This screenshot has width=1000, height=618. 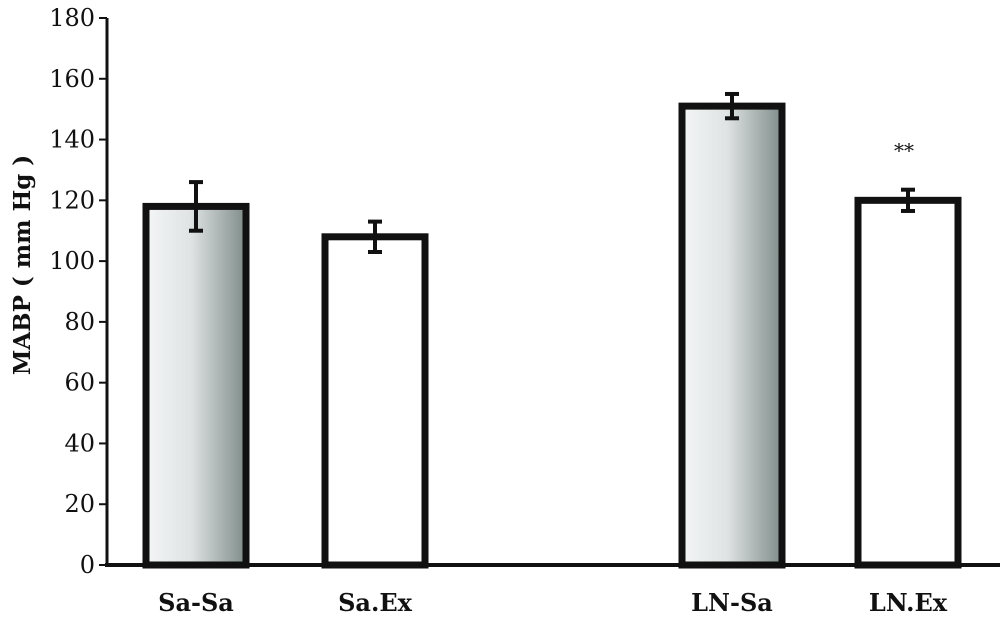 What do you see at coordinates (78, 291) in the screenshot?
I see `y-axis-ticks: 0 20 40 60 80 100 120 140 160 180` at bounding box center [78, 291].